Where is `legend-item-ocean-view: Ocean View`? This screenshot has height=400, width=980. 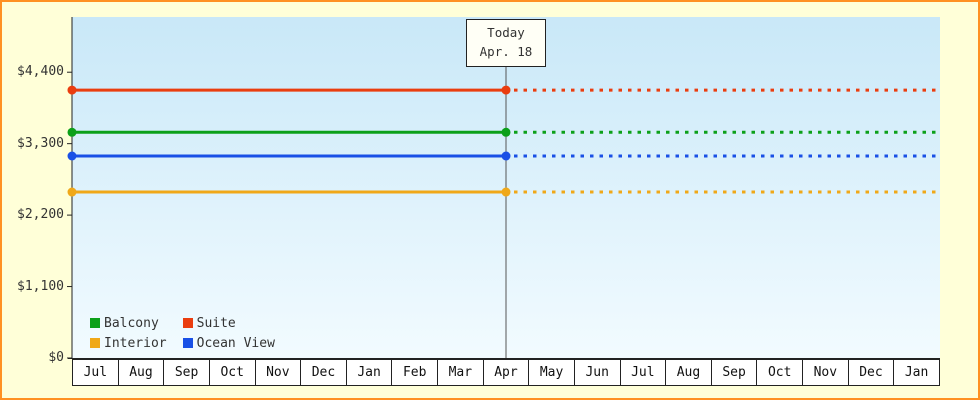
legend-item-ocean-view: Ocean View is located at coordinates (228, 343).